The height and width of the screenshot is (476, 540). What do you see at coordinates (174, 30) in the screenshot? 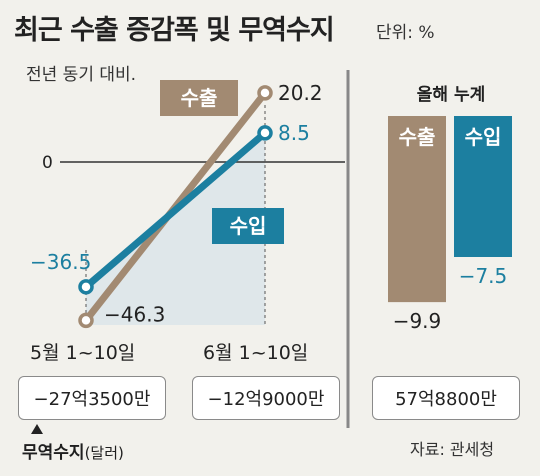
I see `chart-title: 최근 수출 증감폭 및 무역수지` at bounding box center [174, 30].